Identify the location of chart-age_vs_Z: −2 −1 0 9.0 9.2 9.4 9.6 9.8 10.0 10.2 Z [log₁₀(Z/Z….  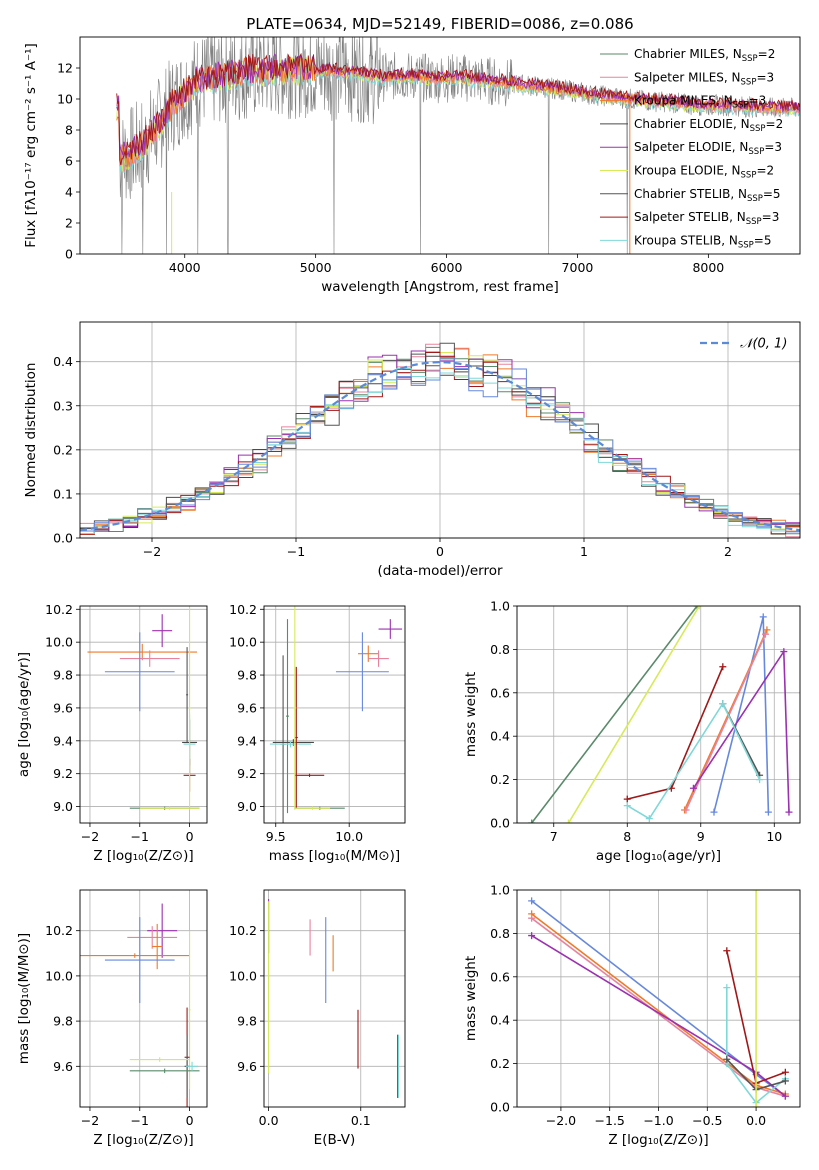
(112, 733).